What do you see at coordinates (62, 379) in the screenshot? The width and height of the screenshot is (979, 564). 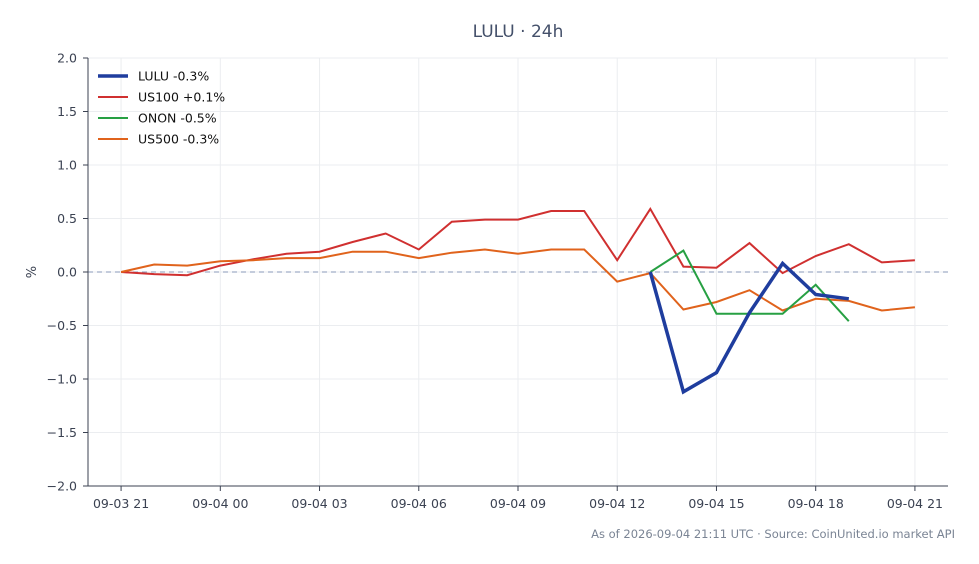 I see `y-tick-label: −1.0` at bounding box center [62, 379].